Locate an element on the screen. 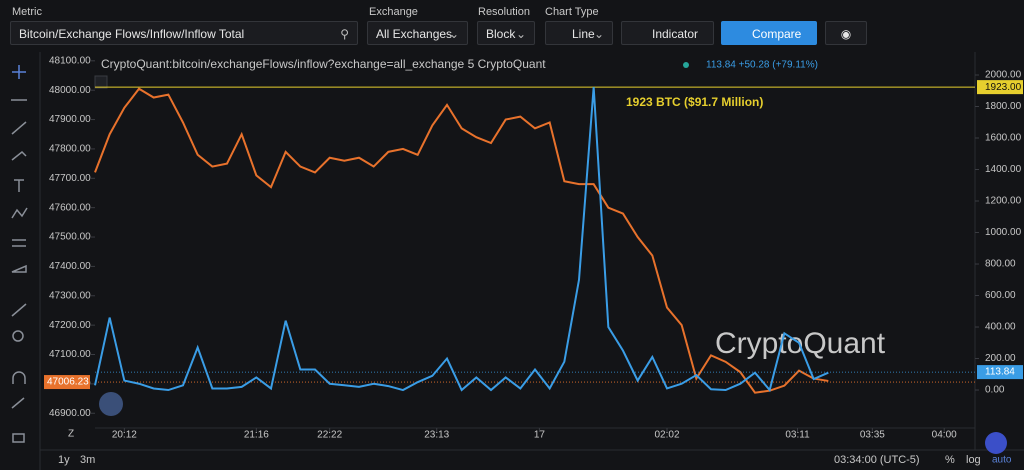 The image size is (1024, 470). annotation: 1923 BTC ($91.7 Million) is located at coordinates (694, 102).